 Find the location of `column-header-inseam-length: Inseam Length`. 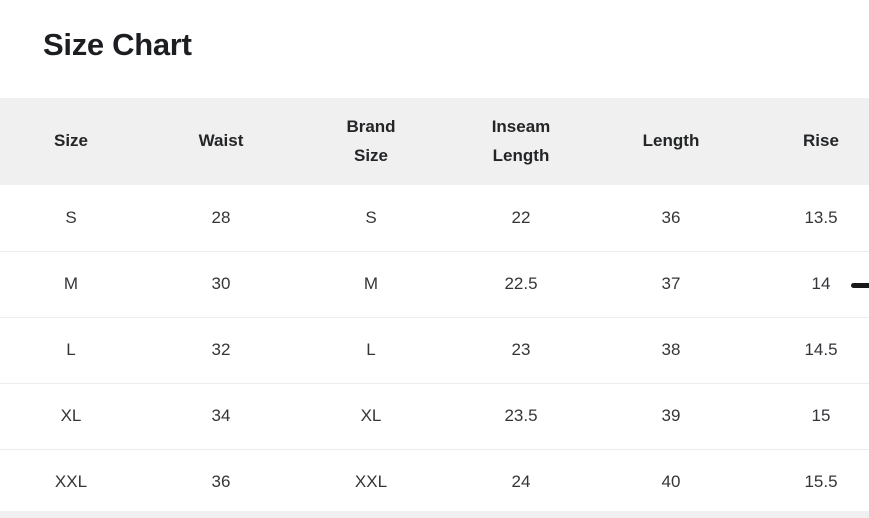

column-header-inseam-length: Inseam Length is located at coordinates (521, 141).